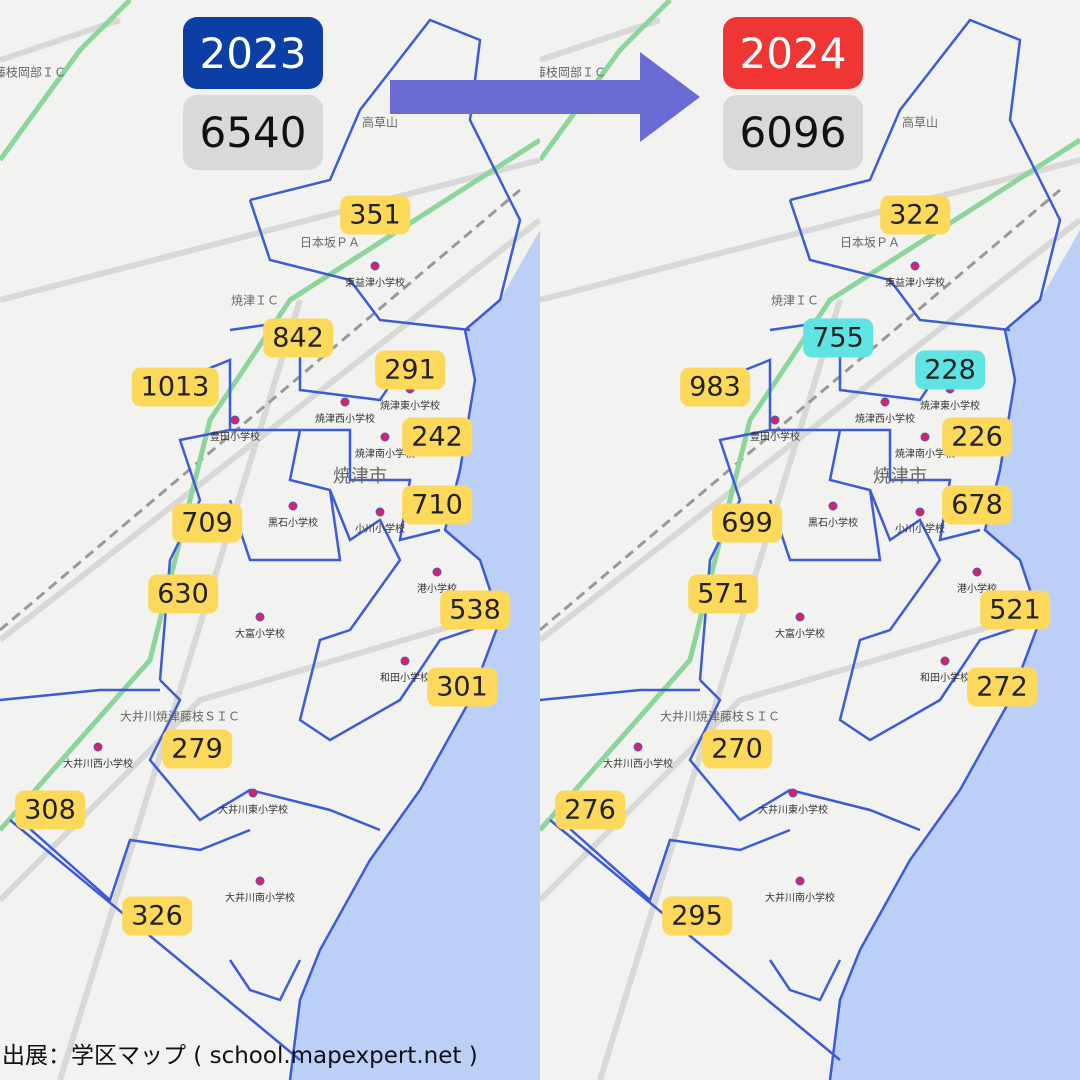 This screenshot has height=1080, width=1080. What do you see at coordinates (253, 132) in the screenshot?
I see `total-badge: 6540` at bounding box center [253, 132].